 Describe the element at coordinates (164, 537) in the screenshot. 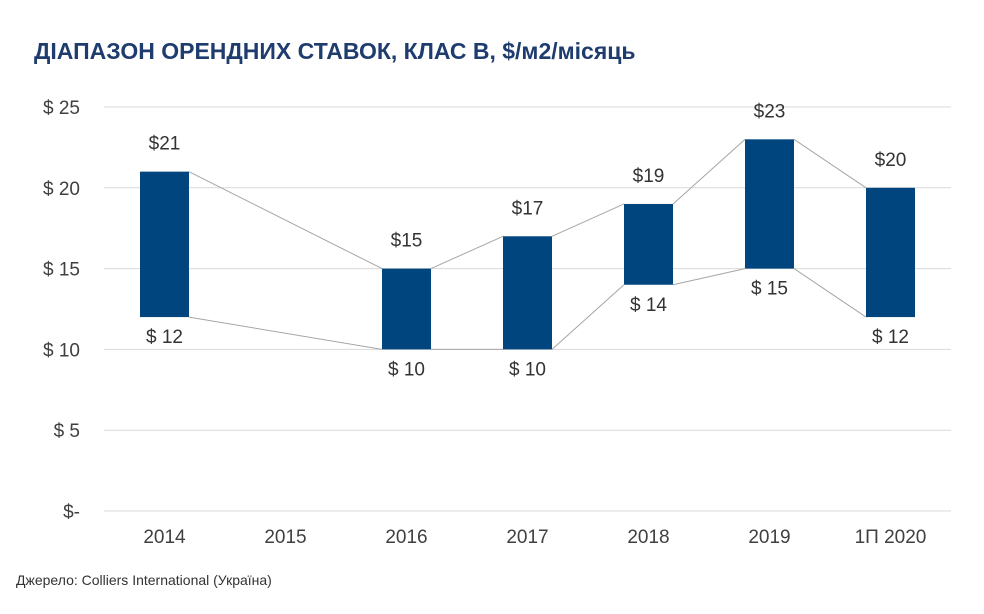

I see `x-tick-label: 2014` at that location.